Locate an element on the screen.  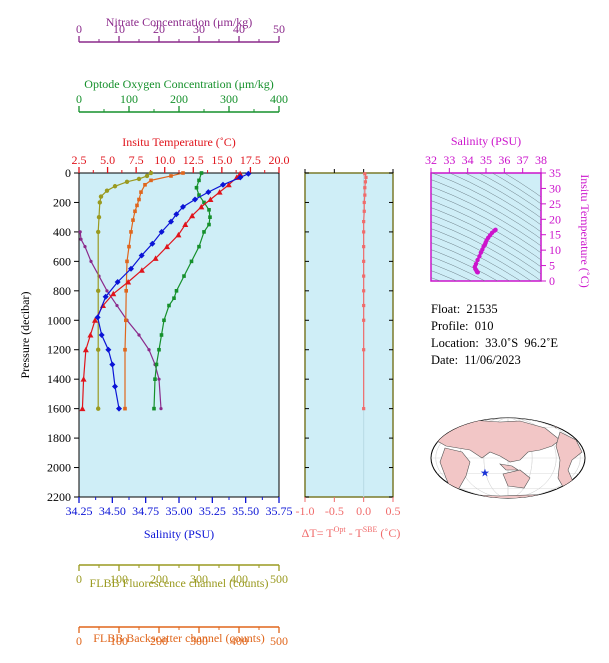
temperature-tick-label: 7.5 is located at coordinates (136, 160).